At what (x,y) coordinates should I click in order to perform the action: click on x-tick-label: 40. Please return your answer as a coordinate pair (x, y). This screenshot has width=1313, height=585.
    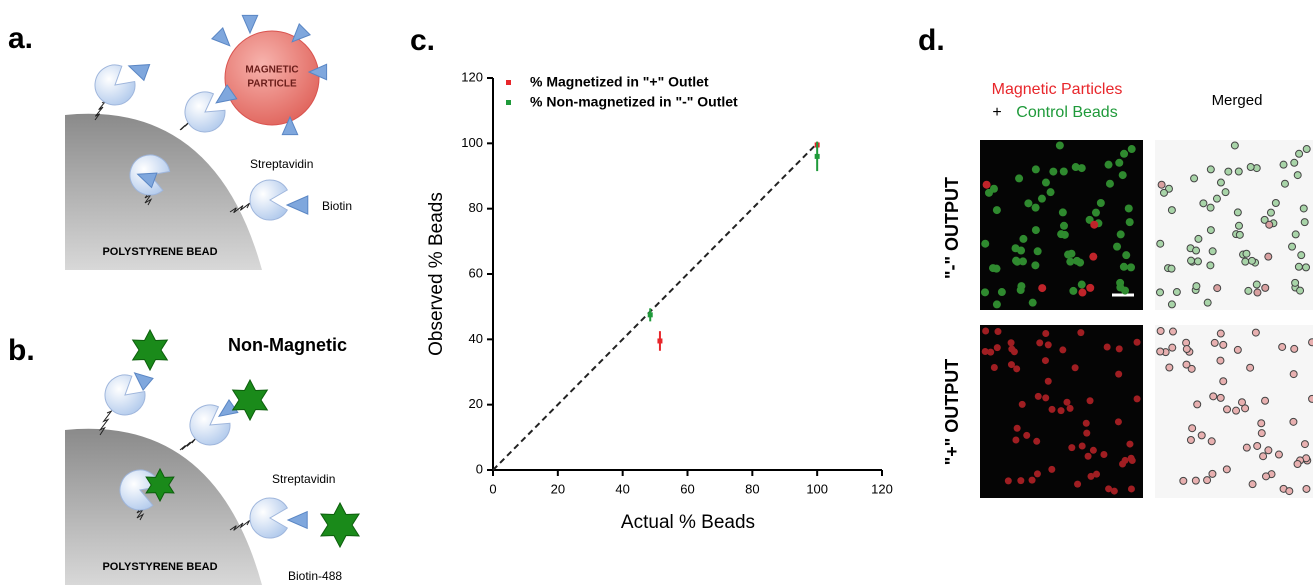
    Looking at the image, I should click on (622, 488).